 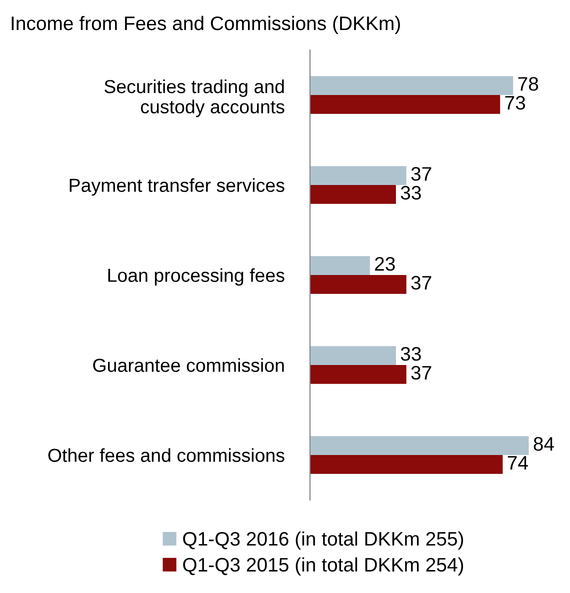 What do you see at coordinates (196, 277) in the screenshot?
I see `y-tick-label: Loan processing fees` at bounding box center [196, 277].